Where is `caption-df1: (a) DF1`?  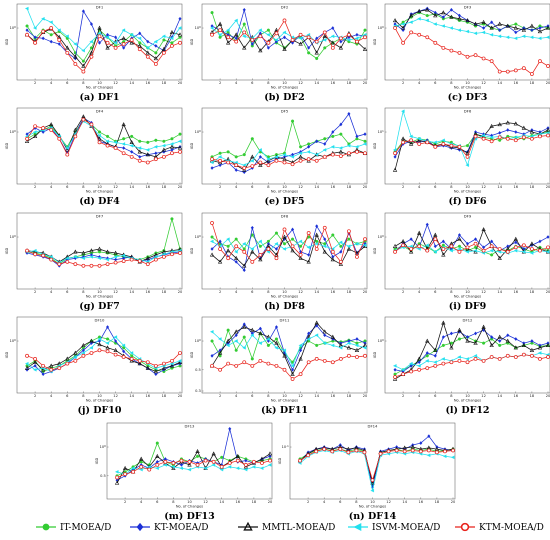 caption-df1: (a) DF1 is located at coordinates (99, 97).